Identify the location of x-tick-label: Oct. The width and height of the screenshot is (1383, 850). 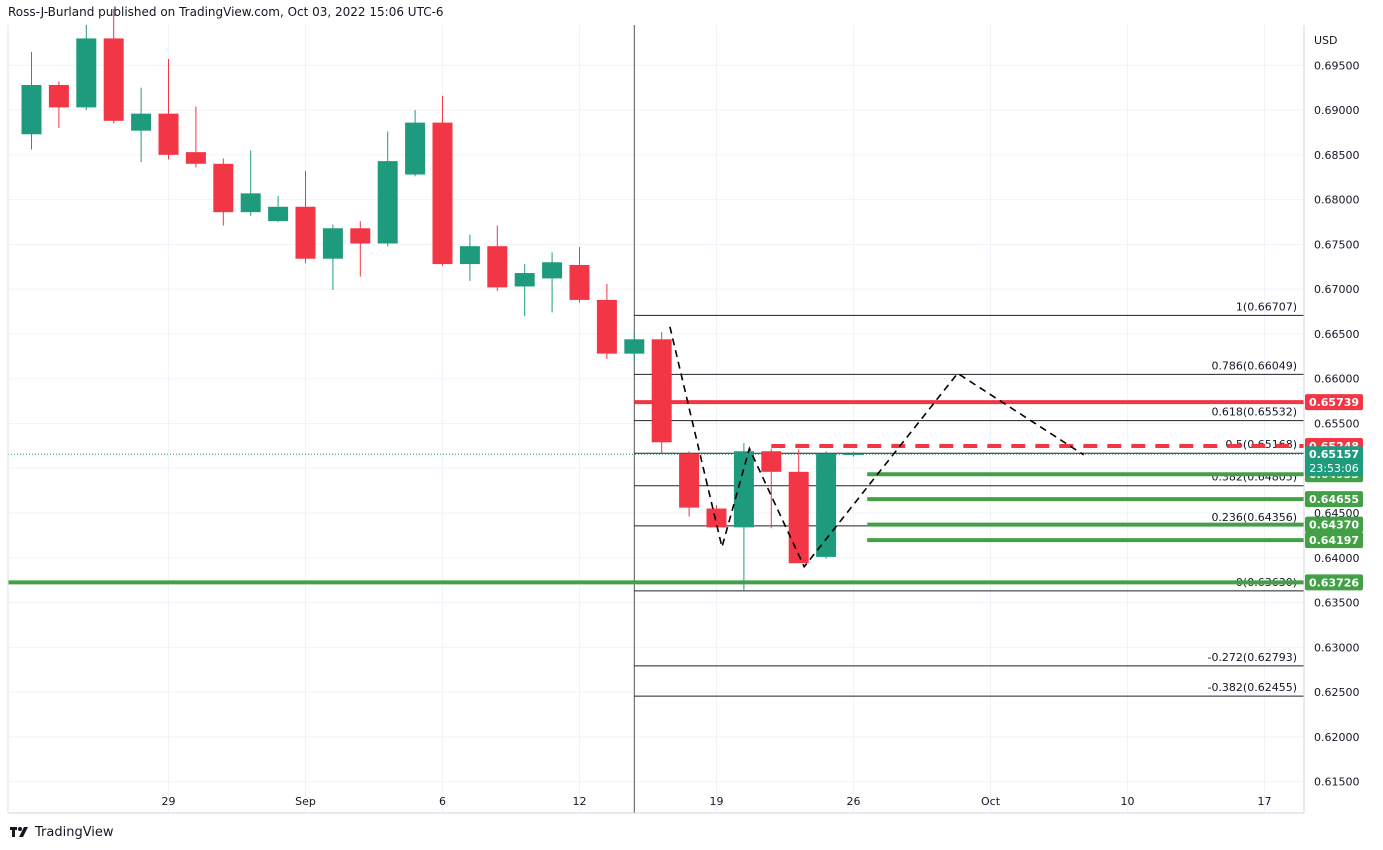
(991, 801).